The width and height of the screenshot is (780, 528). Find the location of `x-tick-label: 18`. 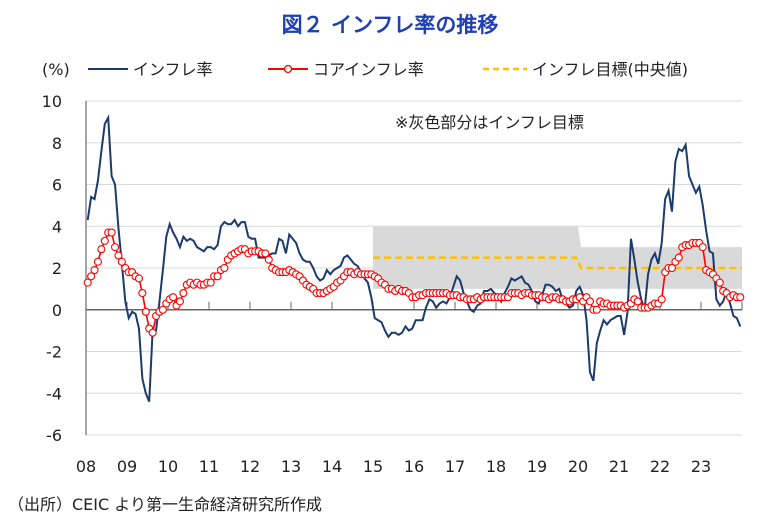

x-tick-label: 18 is located at coordinates (496, 466).